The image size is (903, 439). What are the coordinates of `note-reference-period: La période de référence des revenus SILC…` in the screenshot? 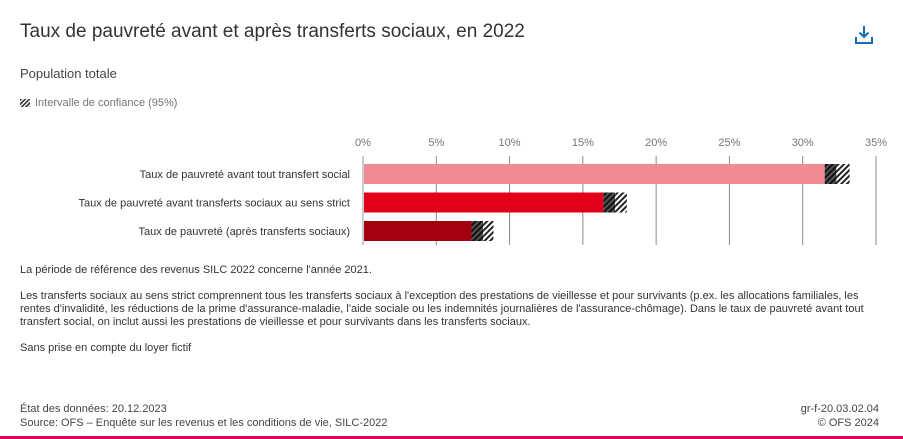 It's located at (196, 270).